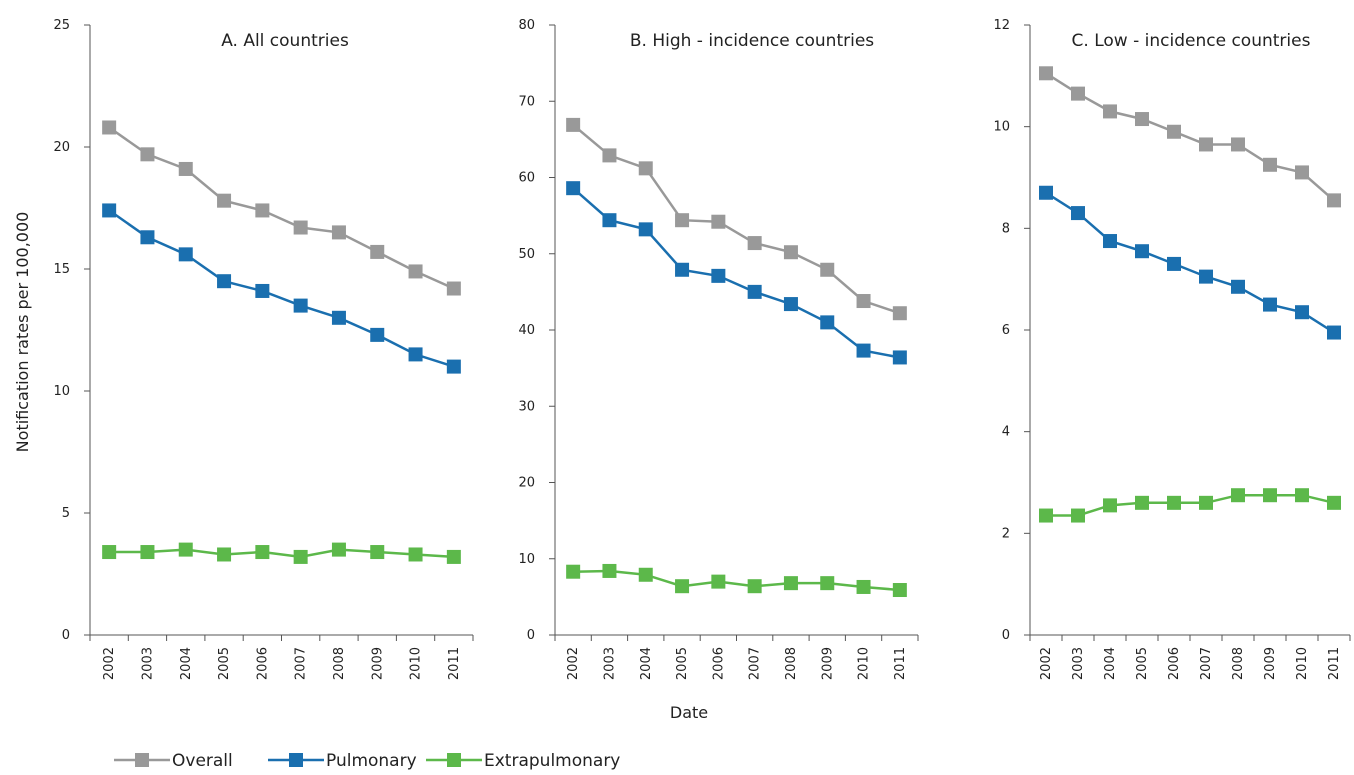 The image size is (1354, 775). What do you see at coordinates (1006, 533) in the screenshot?
I see `y-tick-label: 2` at bounding box center [1006, 533].